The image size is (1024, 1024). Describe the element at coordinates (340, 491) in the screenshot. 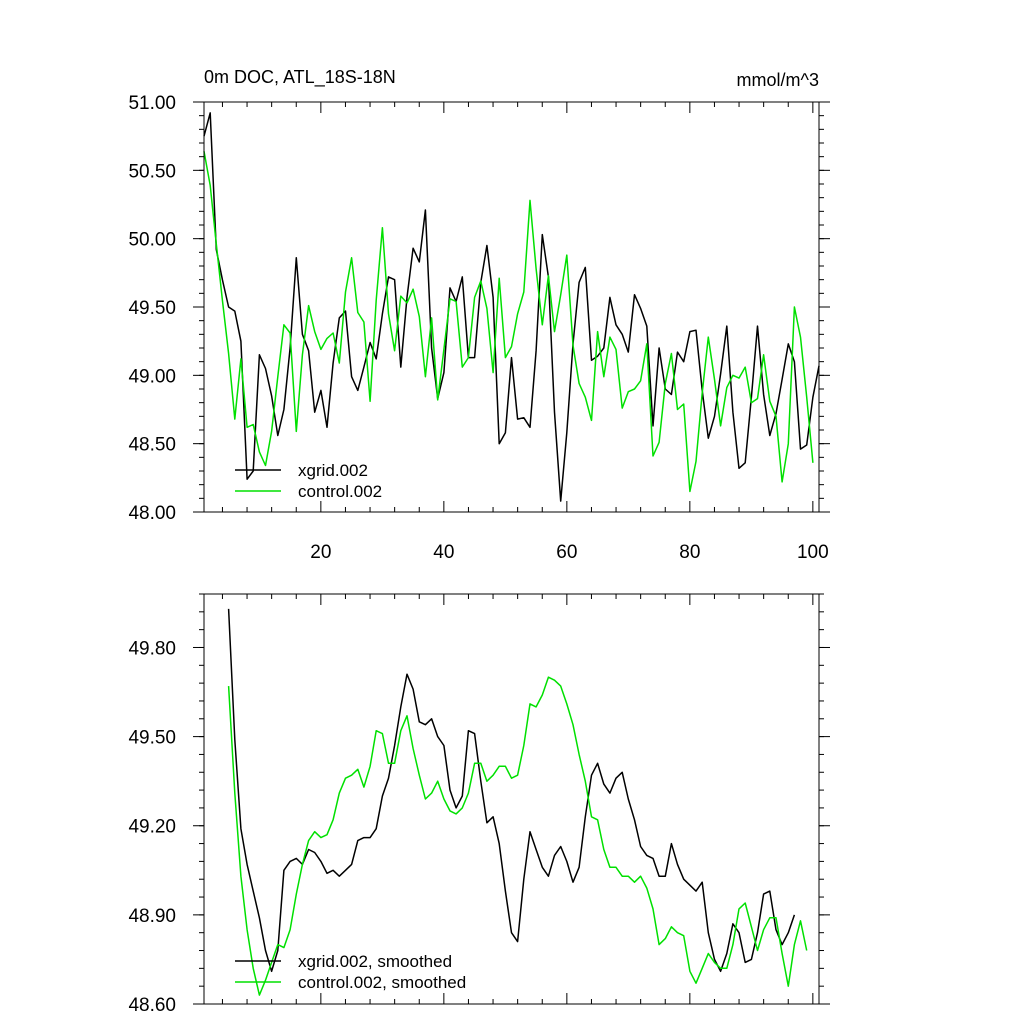

I see `legend-label-control: control.002` at that location.